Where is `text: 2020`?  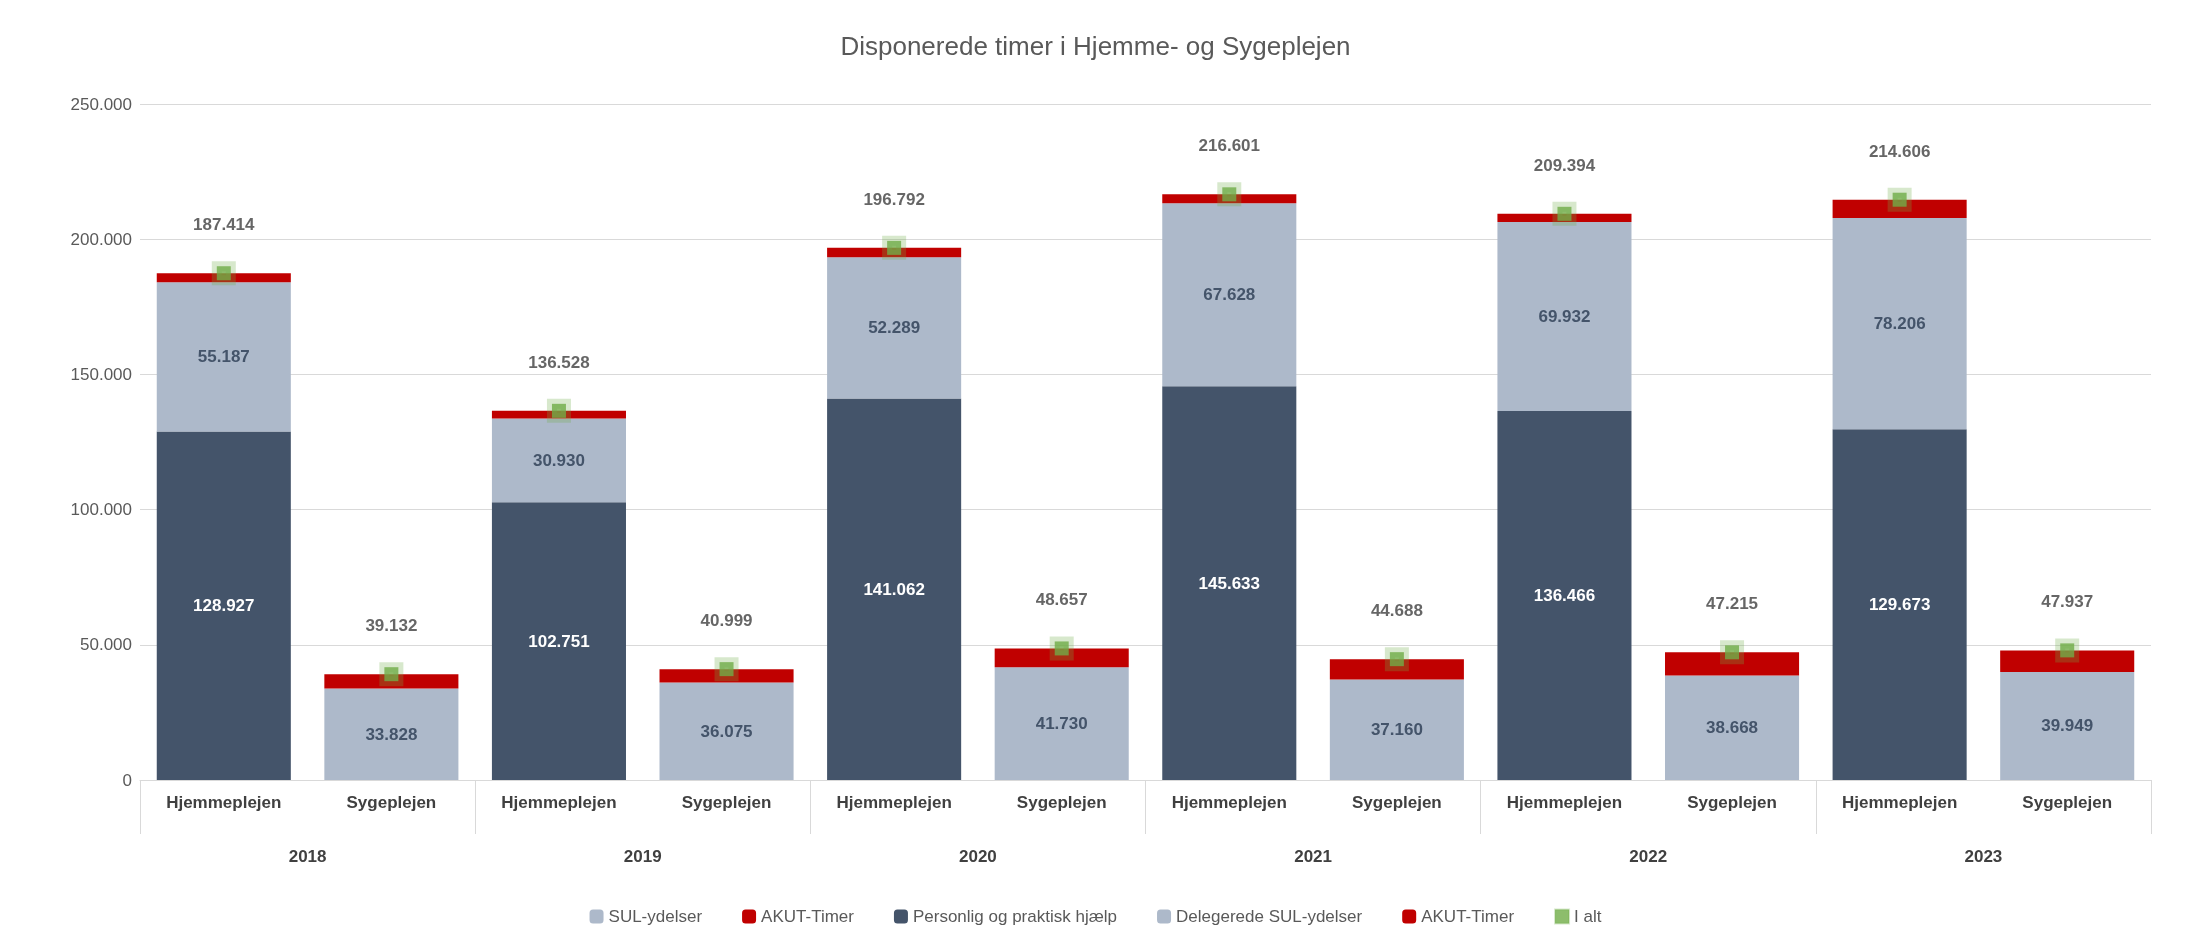 text: 2020 is located at coordinates (978, 856).